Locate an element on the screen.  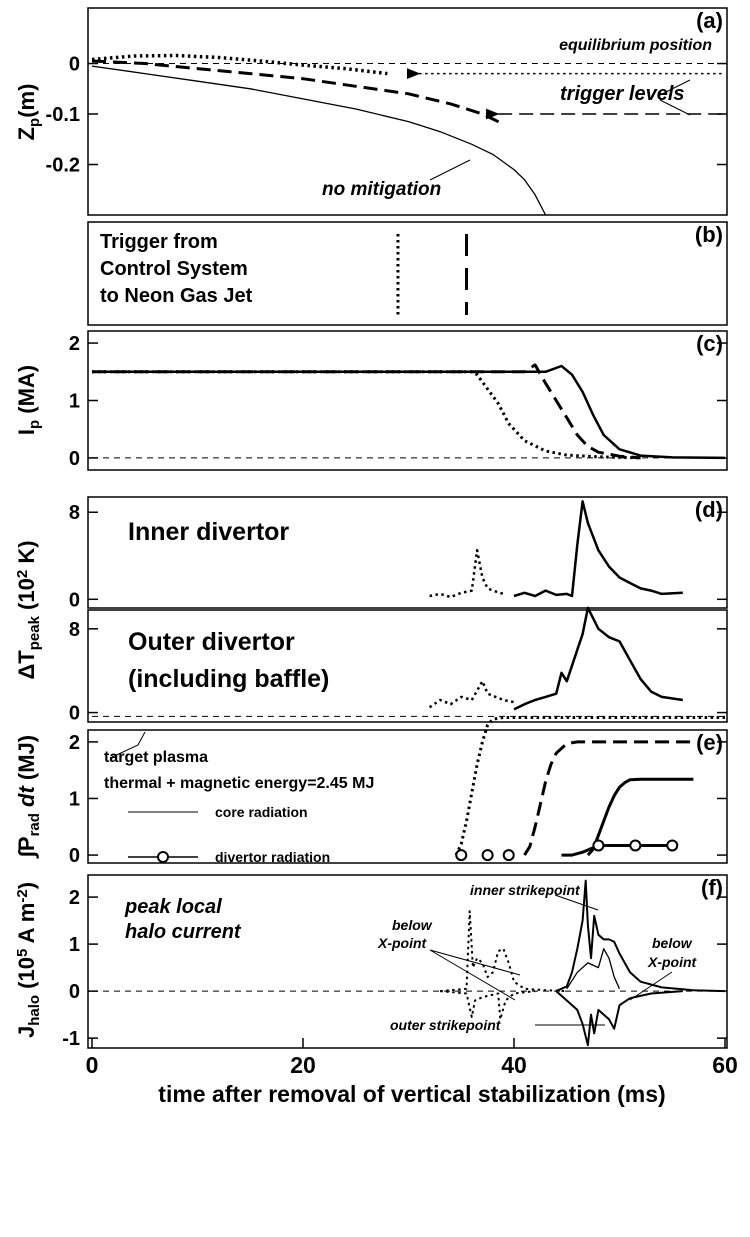
y-axis-title: ∫Prad dt (MJ) is located at coordinates (28, 797).